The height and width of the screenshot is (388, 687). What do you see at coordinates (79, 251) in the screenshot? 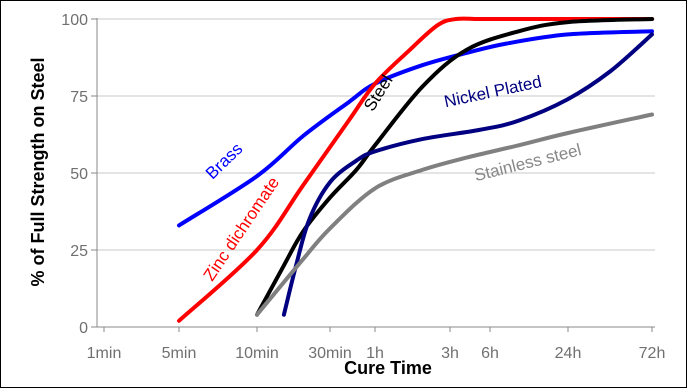
I see `y-tick-label-25: 25` at bounding box center [79, 251].